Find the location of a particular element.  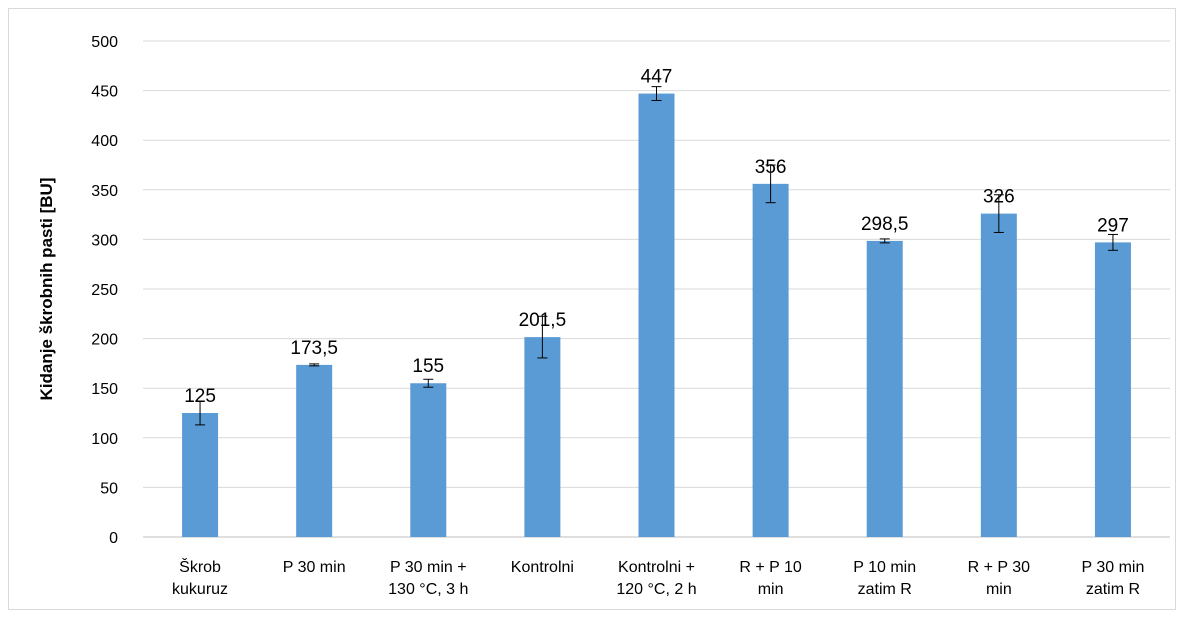

data-label: 298,5 is located at coordinates (885, 224).